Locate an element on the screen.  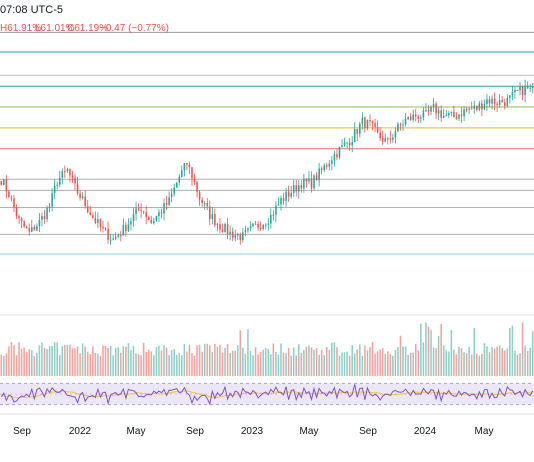
x-axis-label: May is located at coordinates (484, 431).